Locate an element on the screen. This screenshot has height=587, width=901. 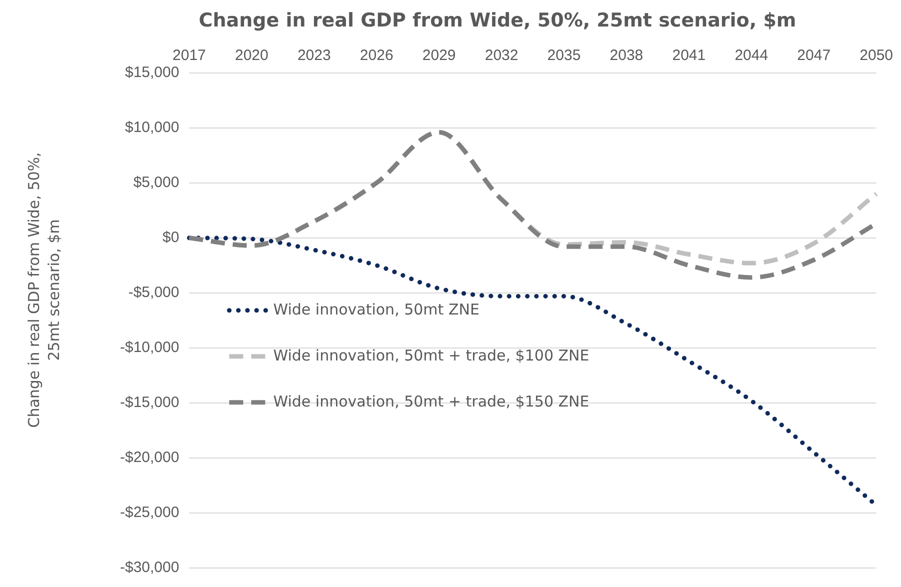
y-tick-label: -$25,000 is located at coordinates (150, 513).